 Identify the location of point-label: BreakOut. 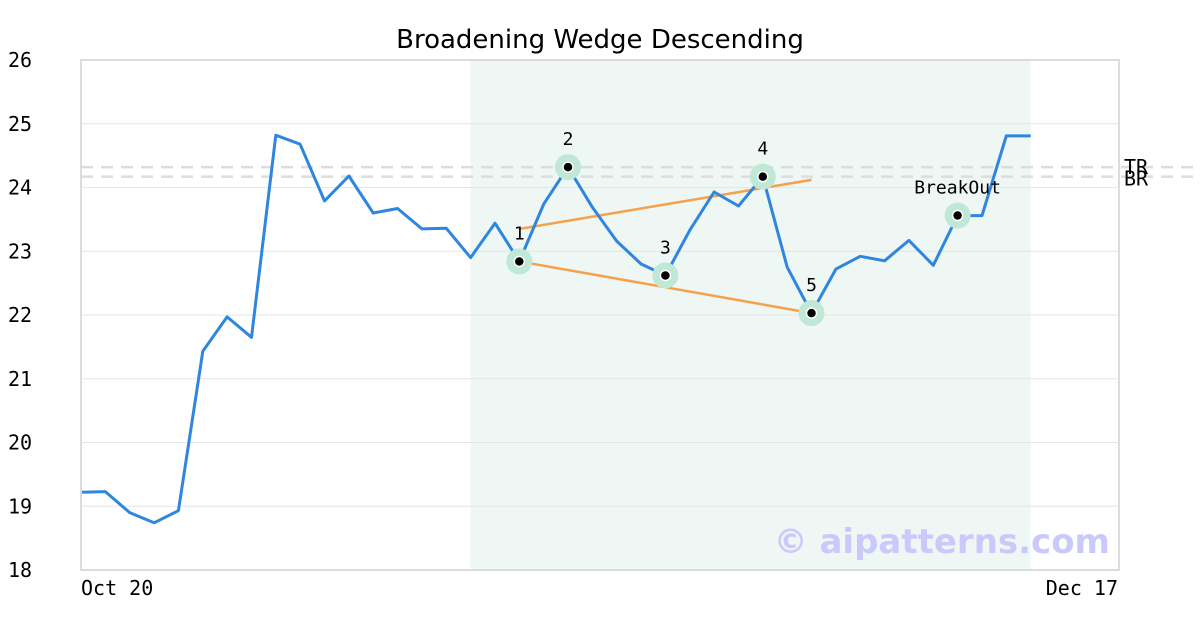
(957, 188).